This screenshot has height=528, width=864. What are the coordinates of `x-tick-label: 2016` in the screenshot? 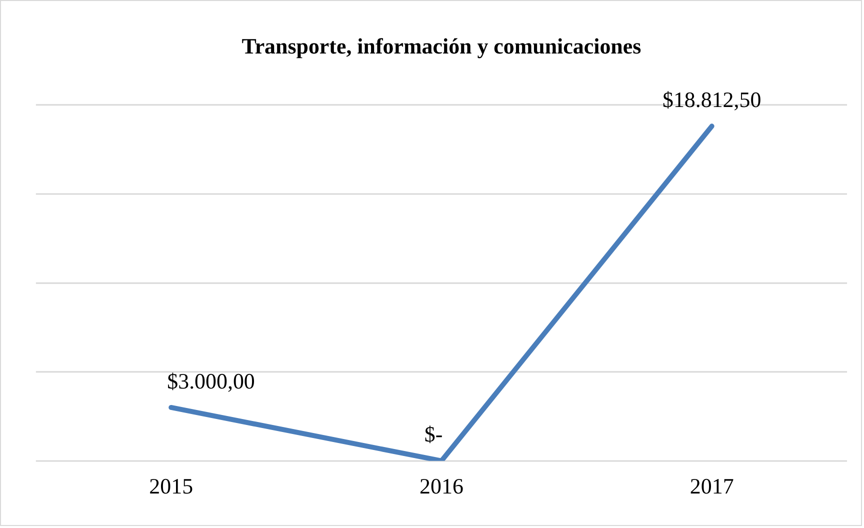 It's located at (442, 486).